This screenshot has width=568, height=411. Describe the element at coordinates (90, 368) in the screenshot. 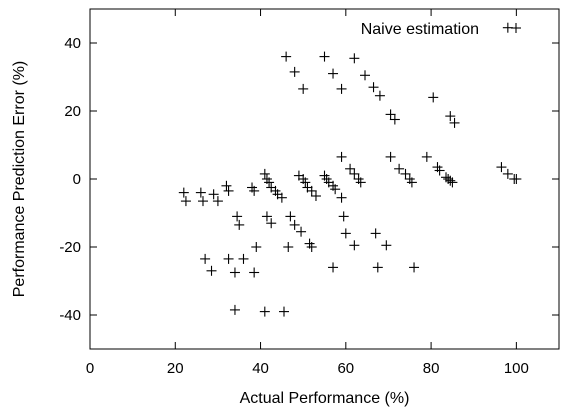

I see `x-tick-label: 0` at that location.